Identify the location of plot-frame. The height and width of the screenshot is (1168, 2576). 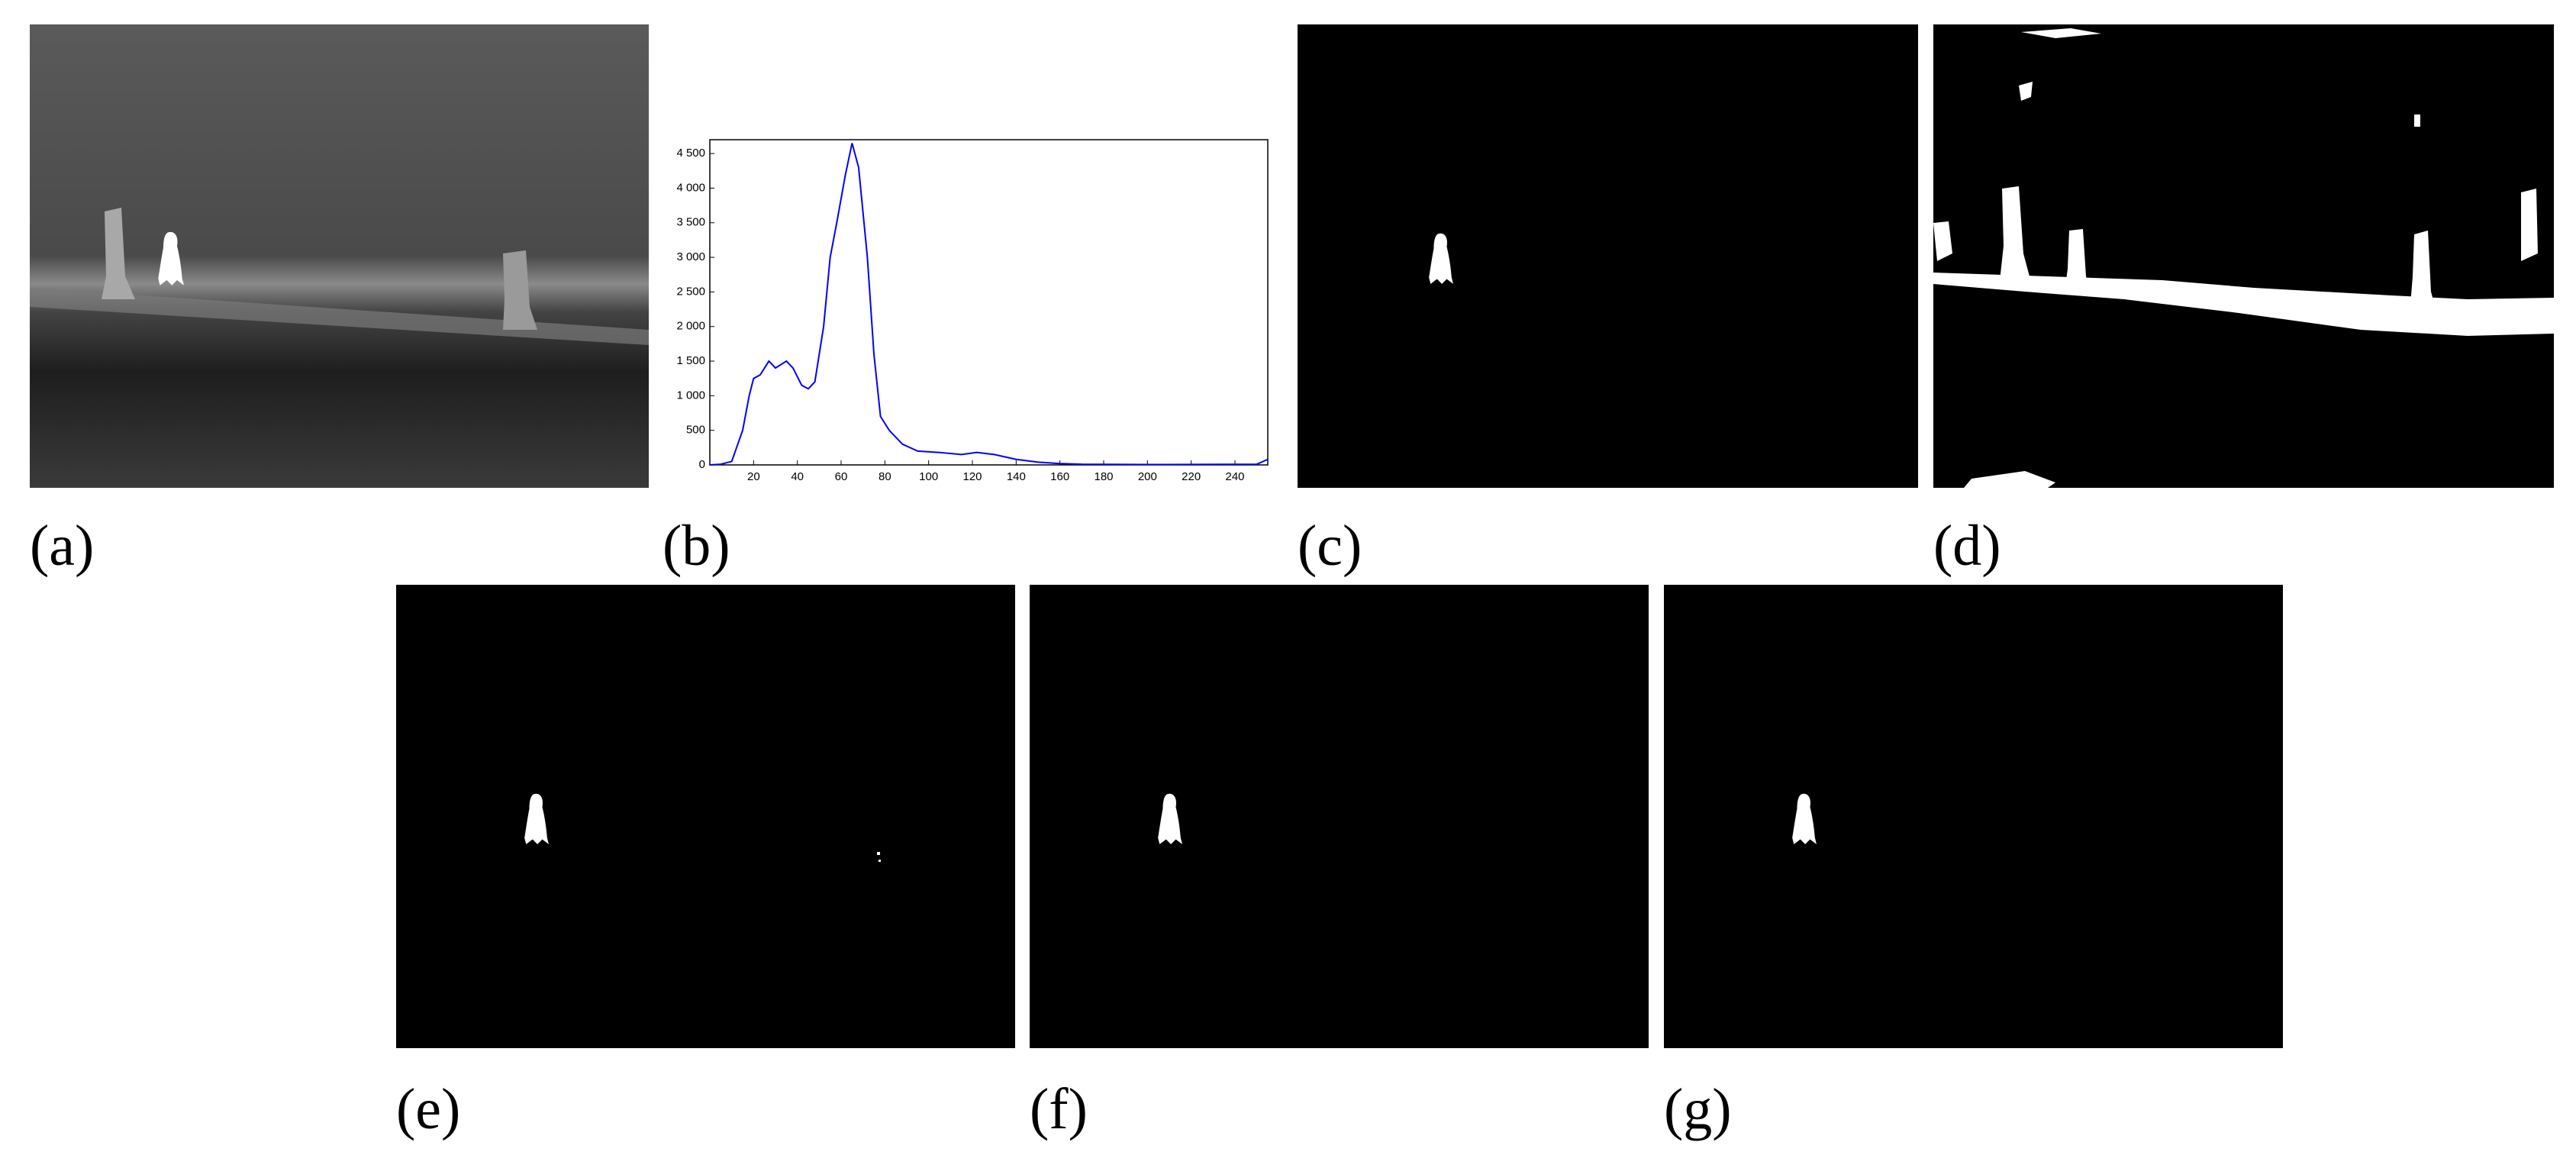
(989, 302).